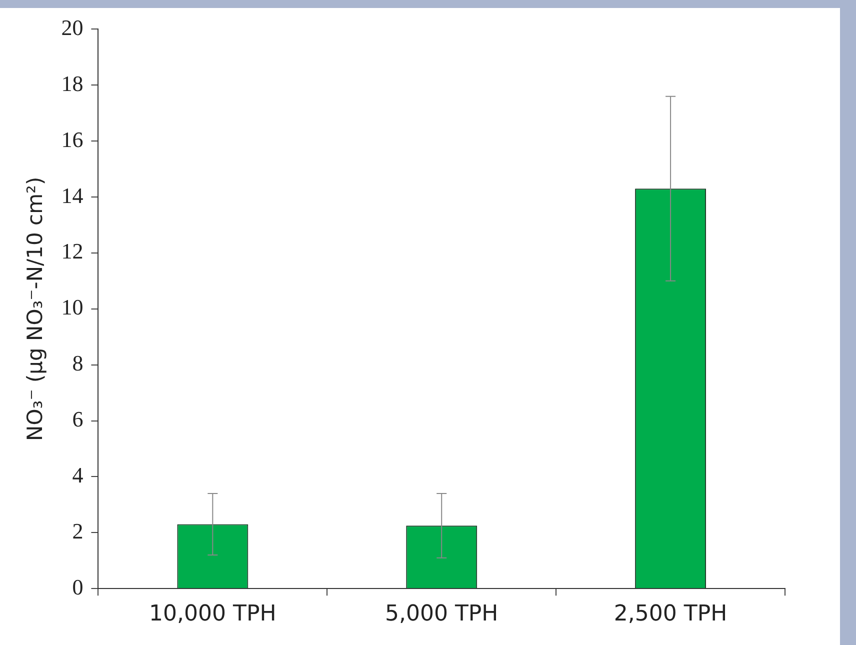 Image resolution: width=856 pixels, height=645 pixels. What do you see at coordinates (78, 475) in the screenshot?
I see `y-tick-label: 4` at bounding box center [78, 475].